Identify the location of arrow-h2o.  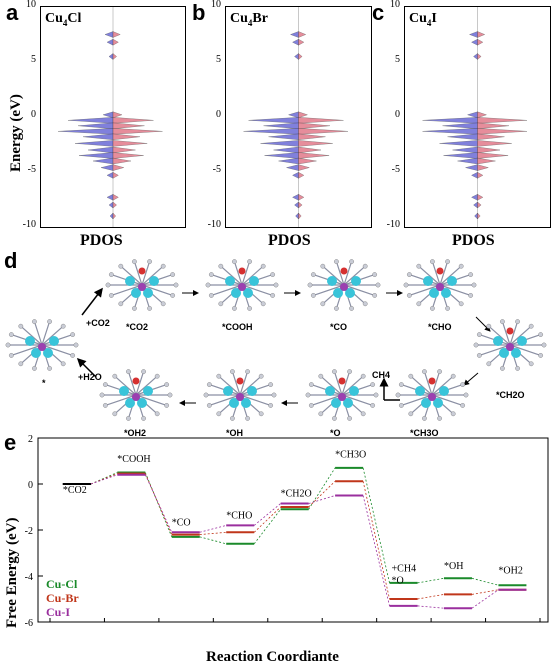
(86, 367).